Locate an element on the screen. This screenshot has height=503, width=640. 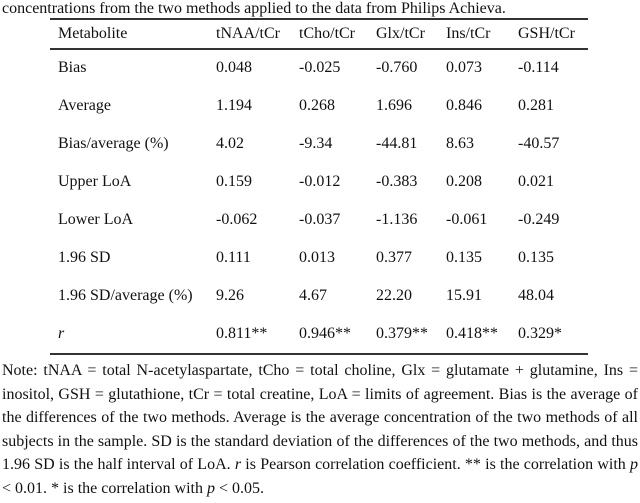
table-cell: -0.114 is located at coordinates (538, 67).